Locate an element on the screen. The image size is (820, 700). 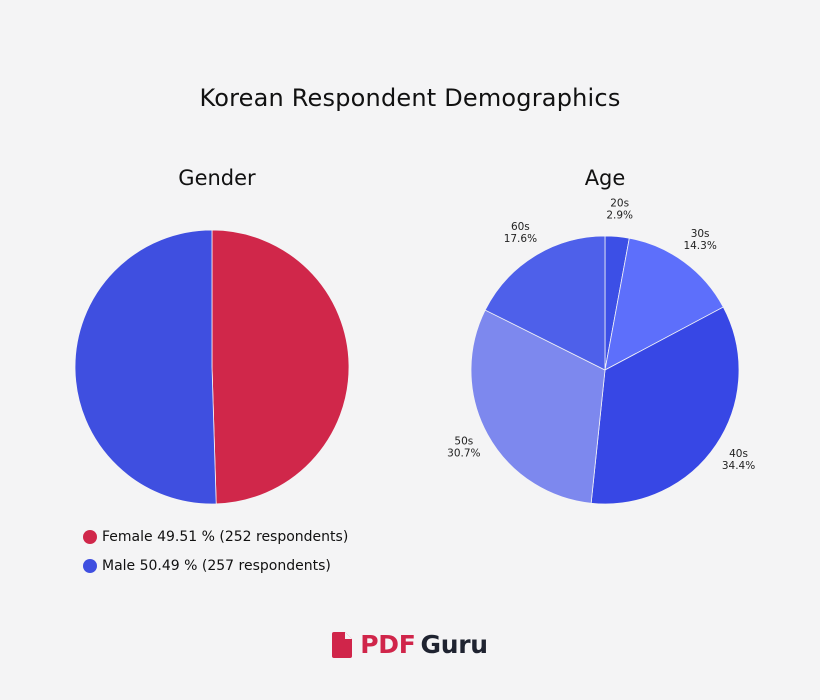
page-title: Korean Respondent Demographics is located at coordinates (410, 98).